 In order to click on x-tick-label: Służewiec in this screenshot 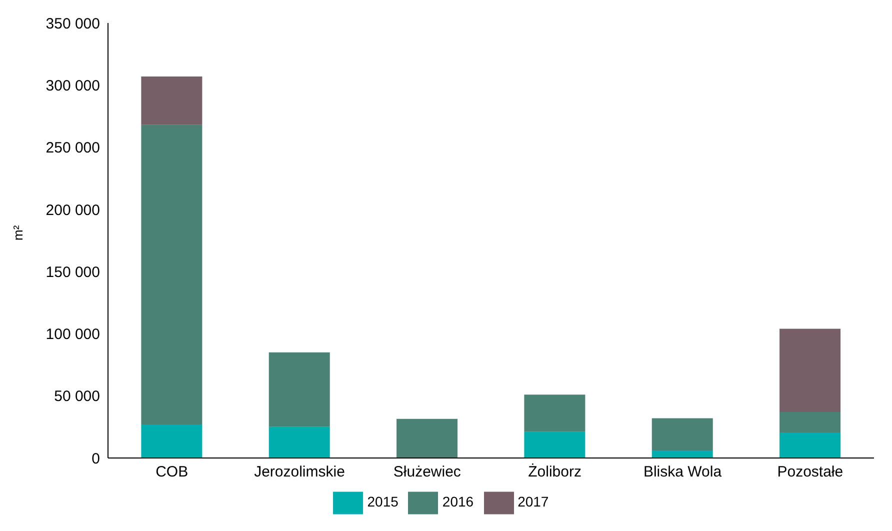, I will do `click(427, 472)`.